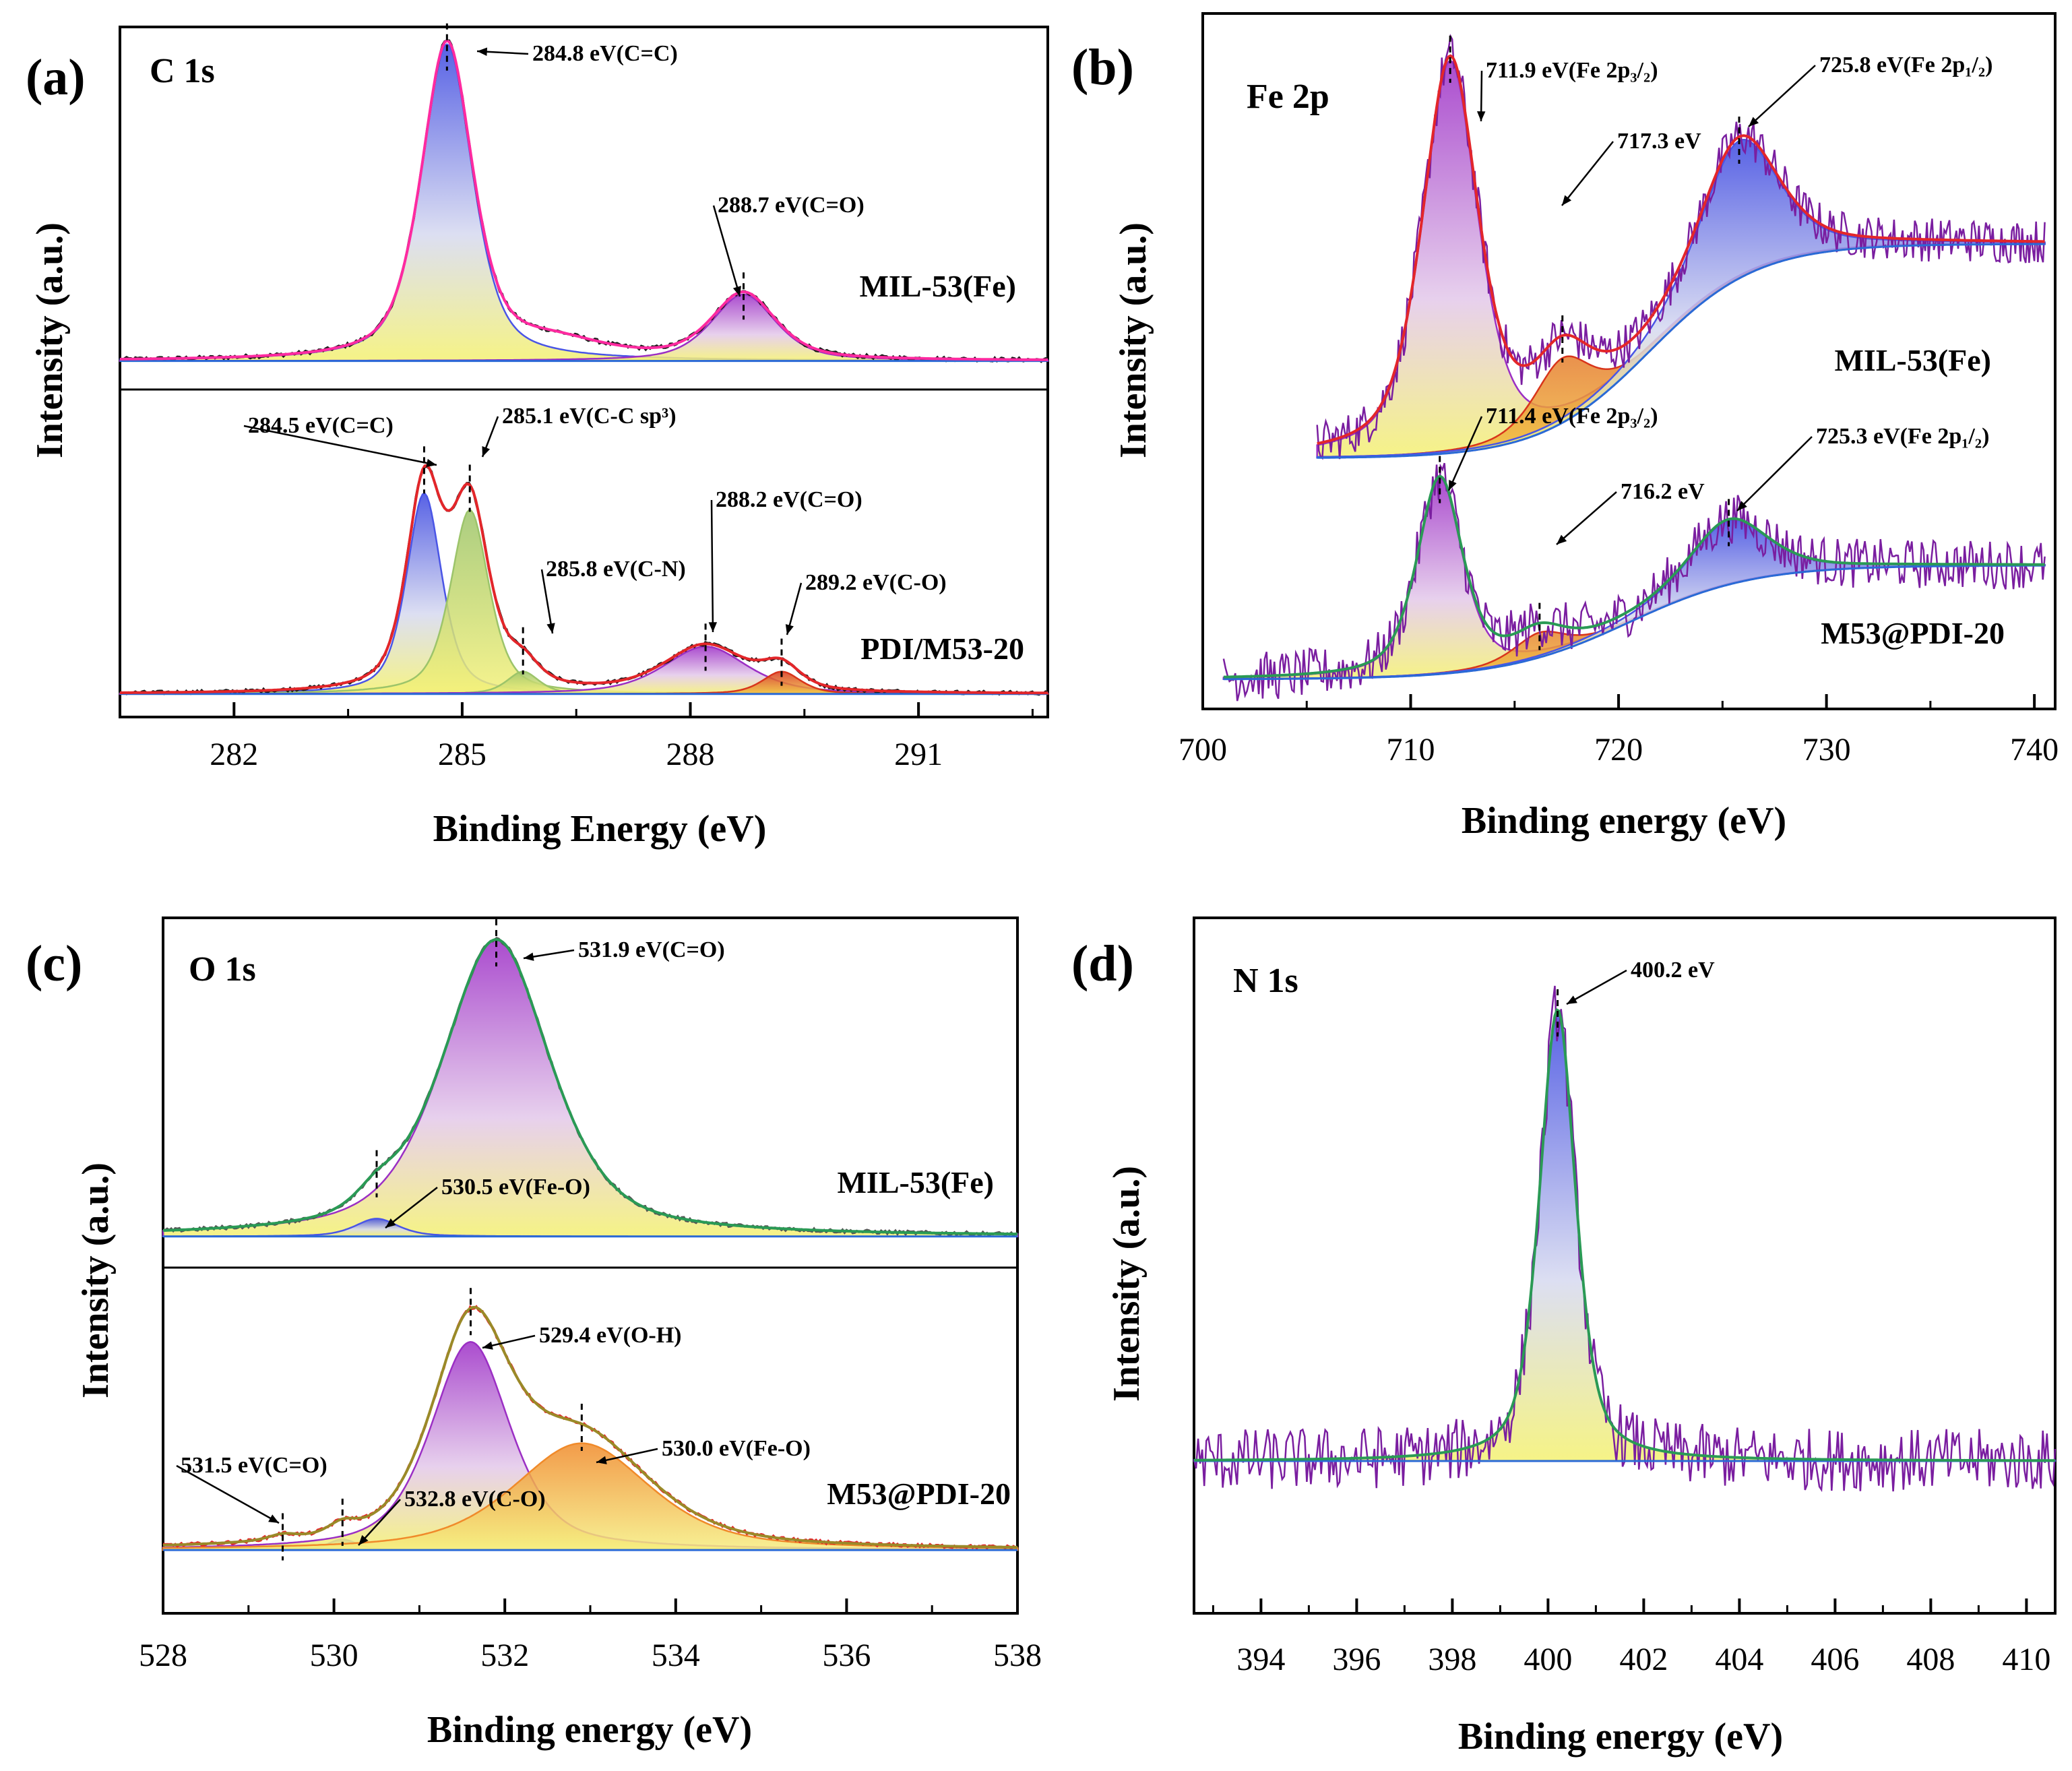 The width and height of the screenshot is (2072, 1771). What do you see at coordinates (321, 425) in the screenshot?
I see `peak-annotation: 284.5 eV(C=C)` at bounding box center [321, 425].